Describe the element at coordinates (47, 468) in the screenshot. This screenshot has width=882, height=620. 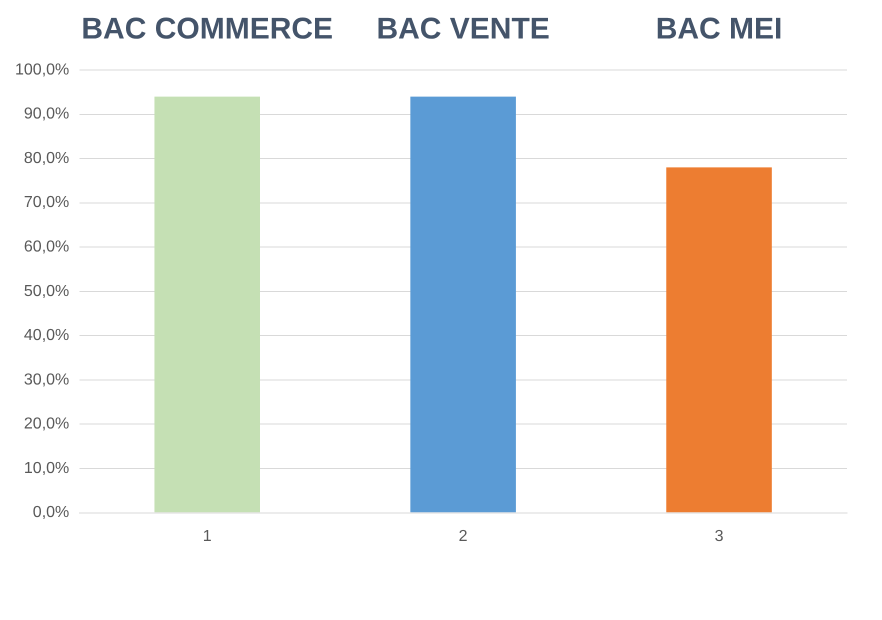
I see `y-tick-label: 10,0%` at that location.